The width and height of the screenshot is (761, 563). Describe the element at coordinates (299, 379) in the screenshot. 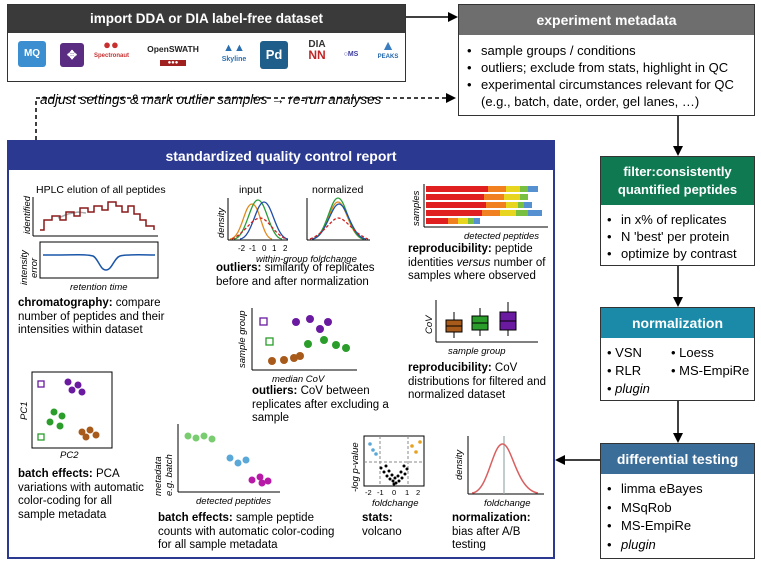

I see `cov-xlabel: median CoV` at that location.